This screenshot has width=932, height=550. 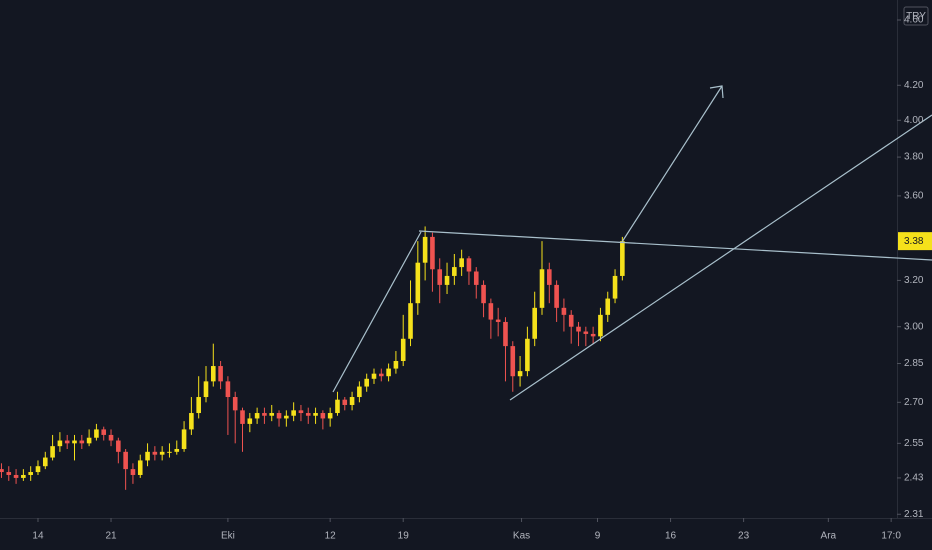 I want to click on y-tick-label: 4.60, so click(x=914, y=20).